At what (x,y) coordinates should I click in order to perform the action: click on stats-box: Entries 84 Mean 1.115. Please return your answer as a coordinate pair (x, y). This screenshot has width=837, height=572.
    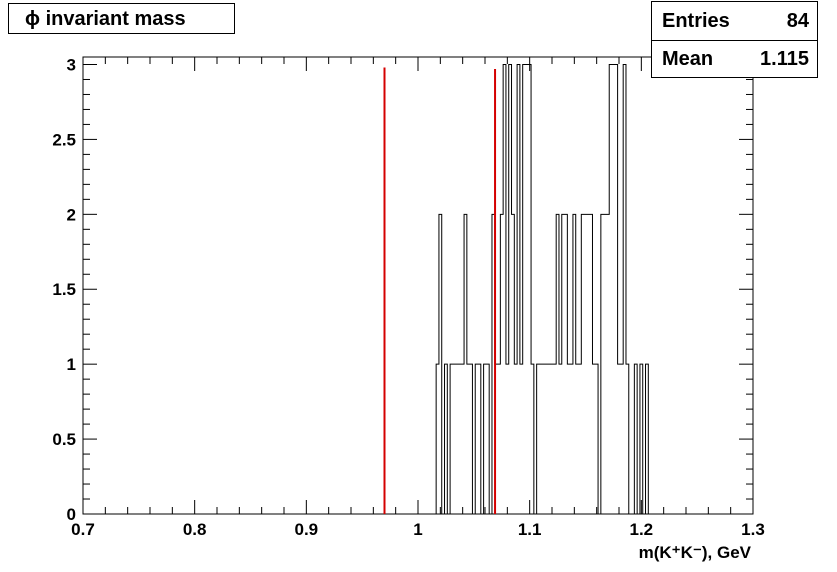
    Looking at the image, I should click on (734, 39).